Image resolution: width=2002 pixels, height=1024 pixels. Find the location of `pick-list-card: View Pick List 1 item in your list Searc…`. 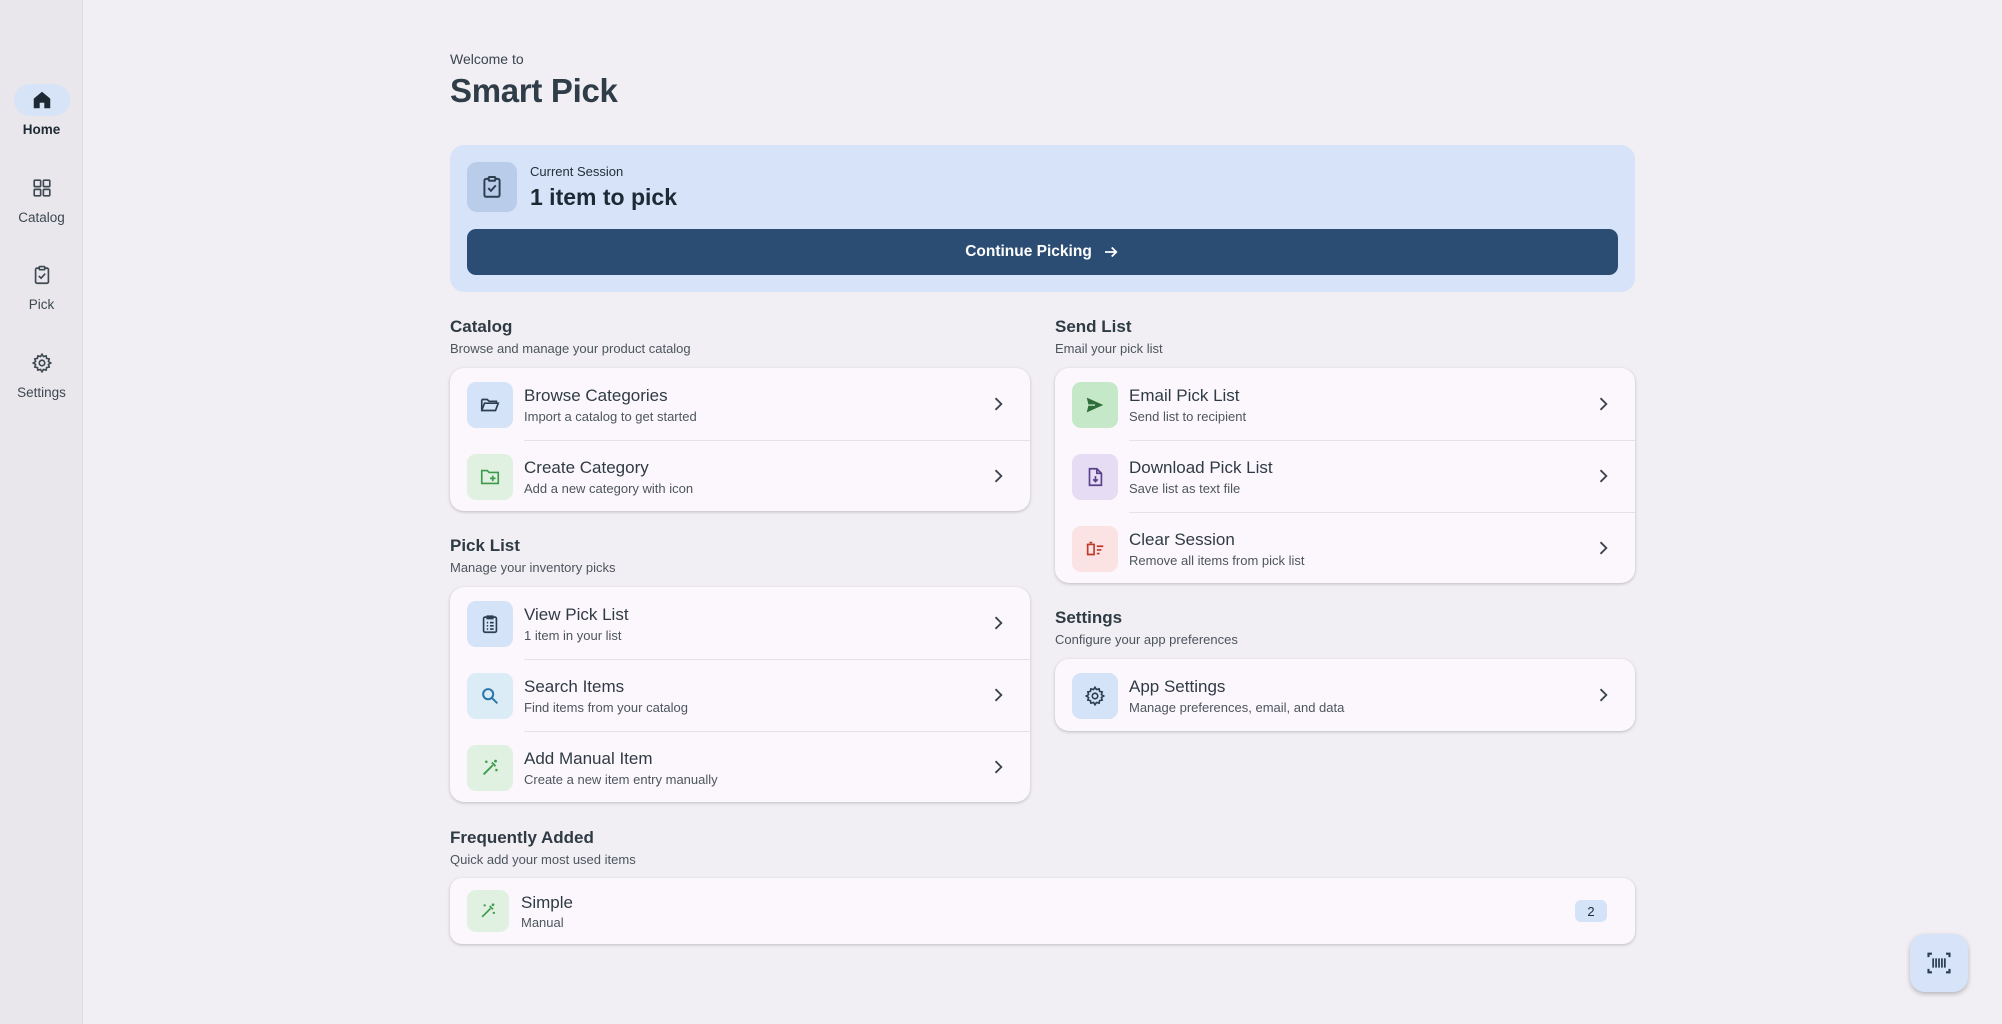

pick-list-card: View Pick List 1 item in your list Searc… is located at coordinates (740, 694).